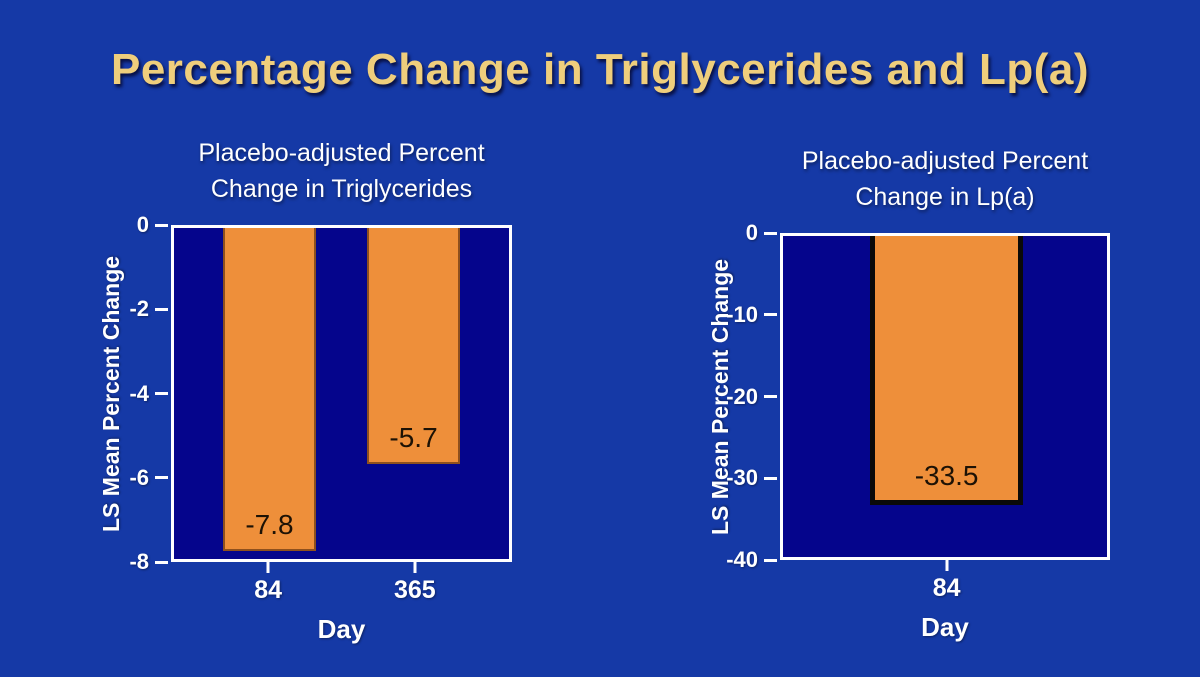 The width and height of the screenshot is (1200, 677). What do you see at coordinates (139, 393) in the screenshot?
I see `y-tick-label: -4` at bounding box center [139, 393].